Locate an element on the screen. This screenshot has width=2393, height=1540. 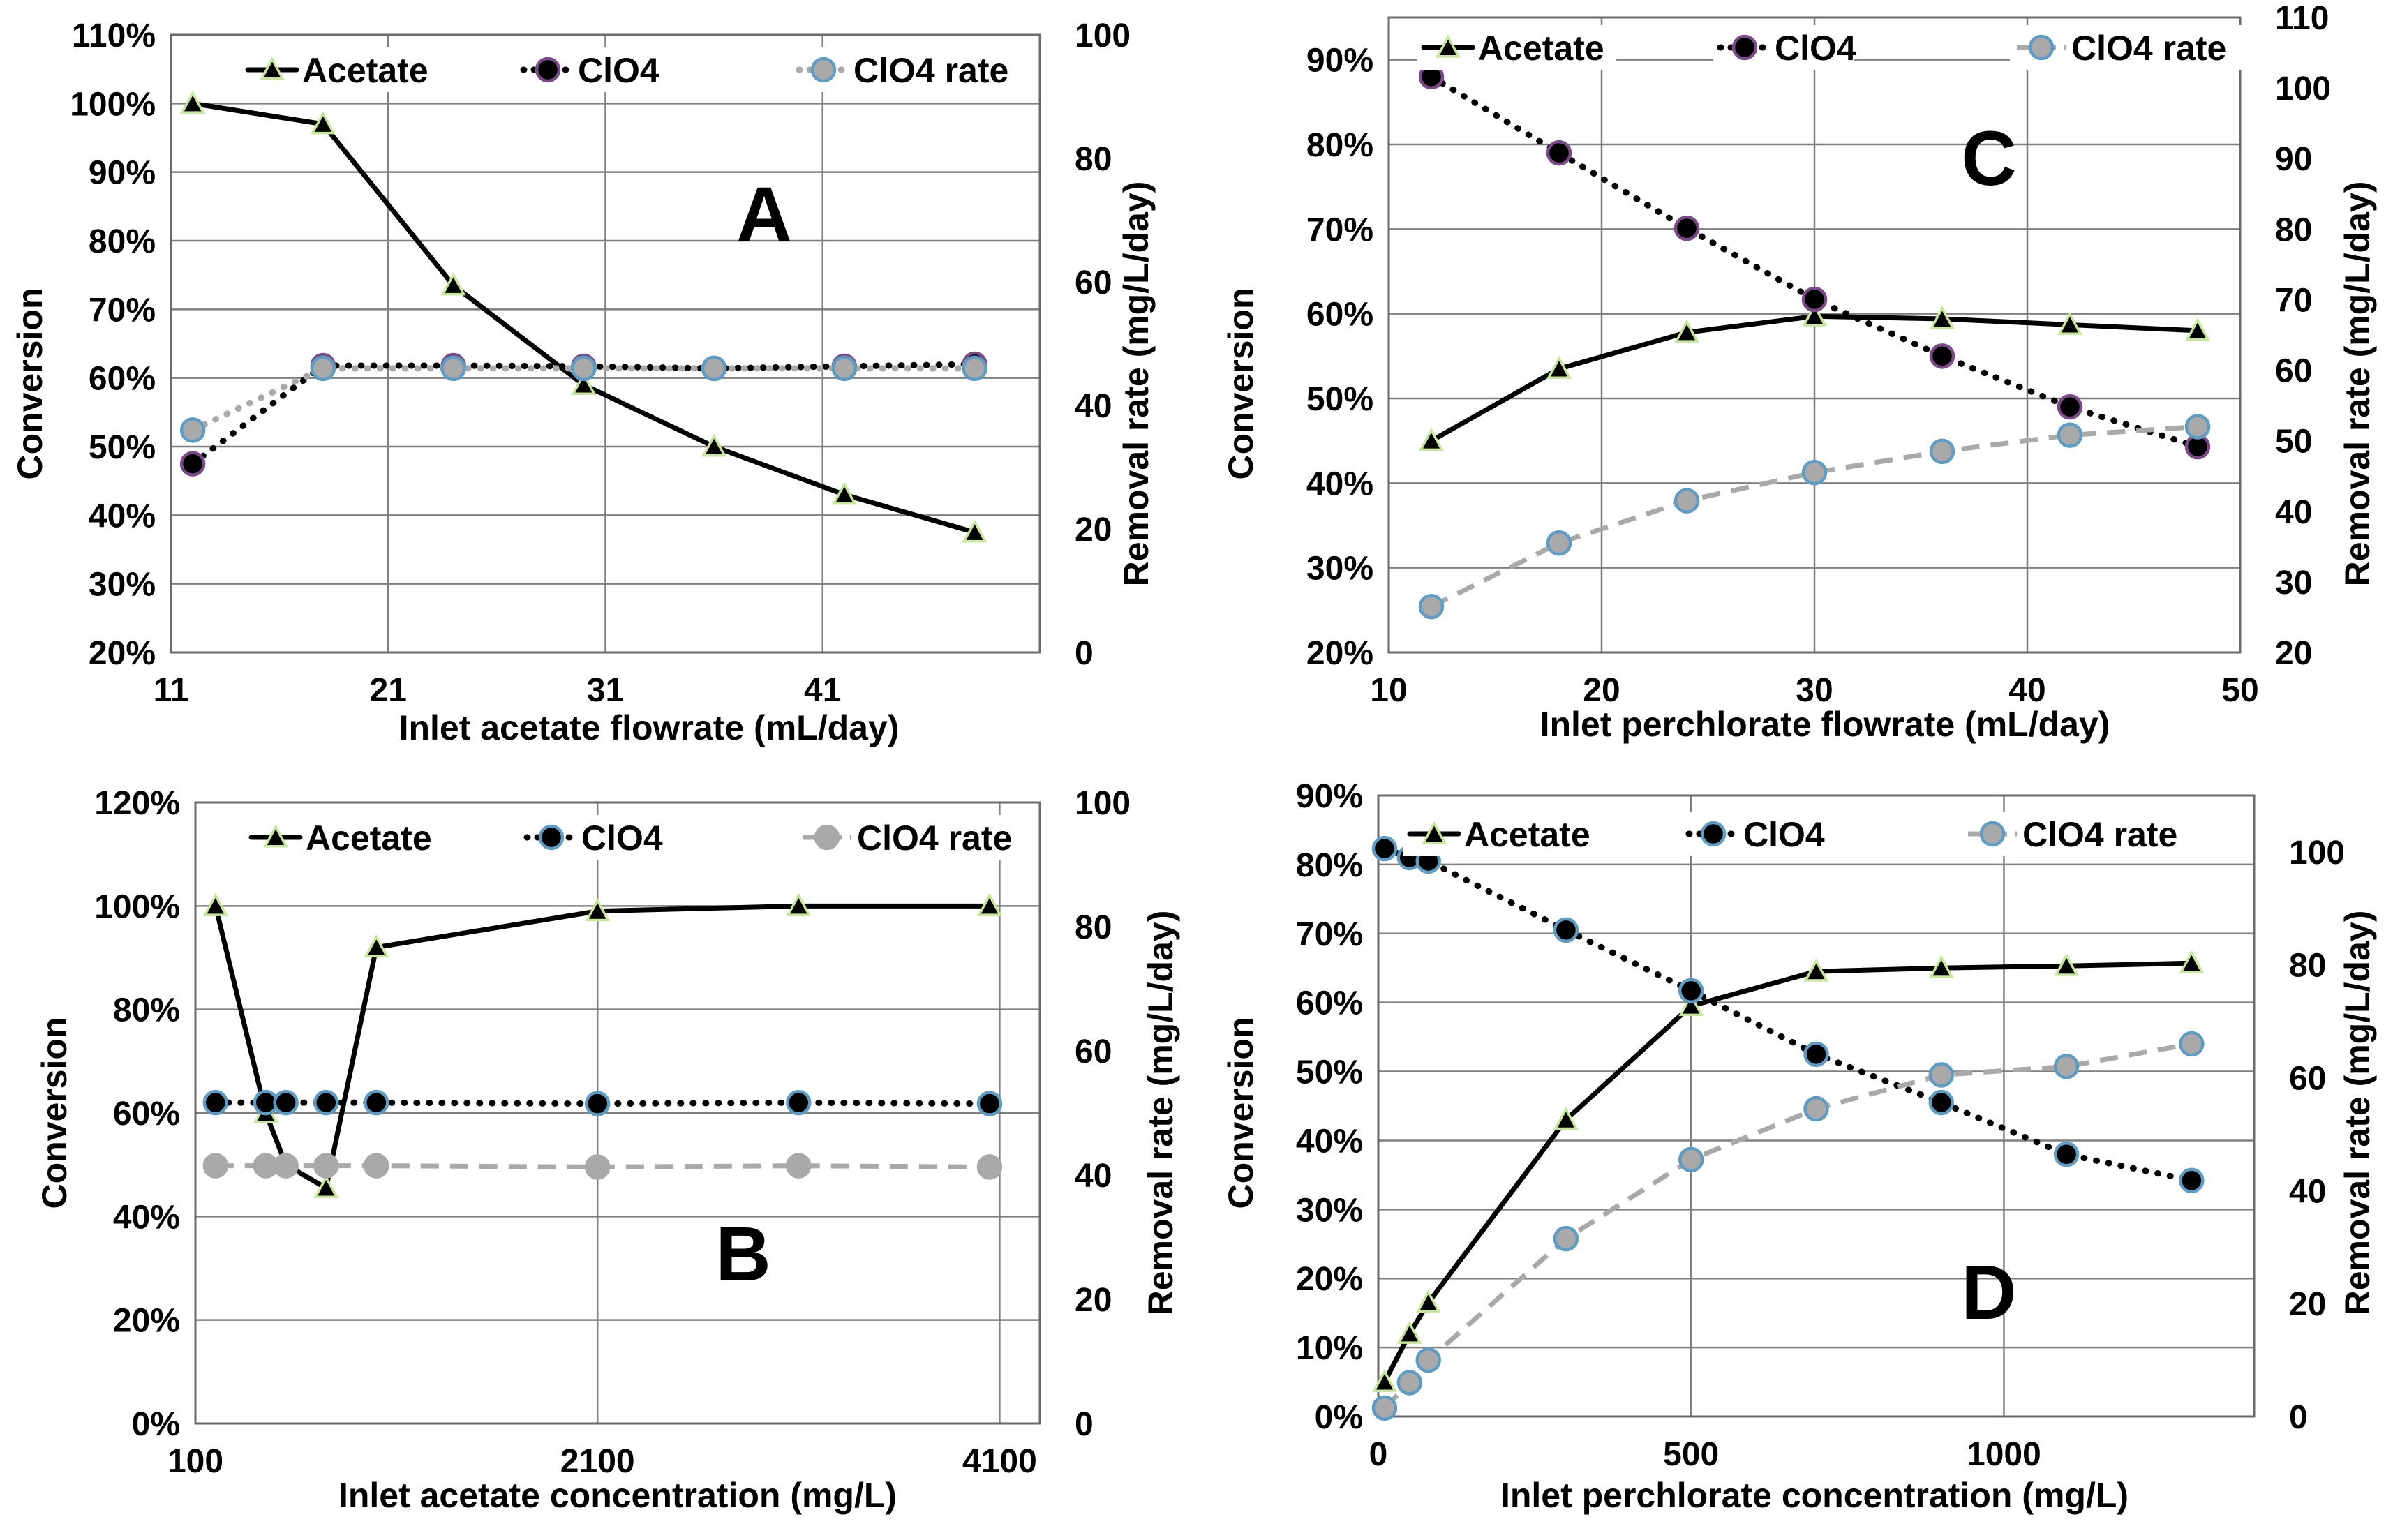
x-axis-title: Inlet acetate flowrate (mL/day) is located at coordinates (649, 727).